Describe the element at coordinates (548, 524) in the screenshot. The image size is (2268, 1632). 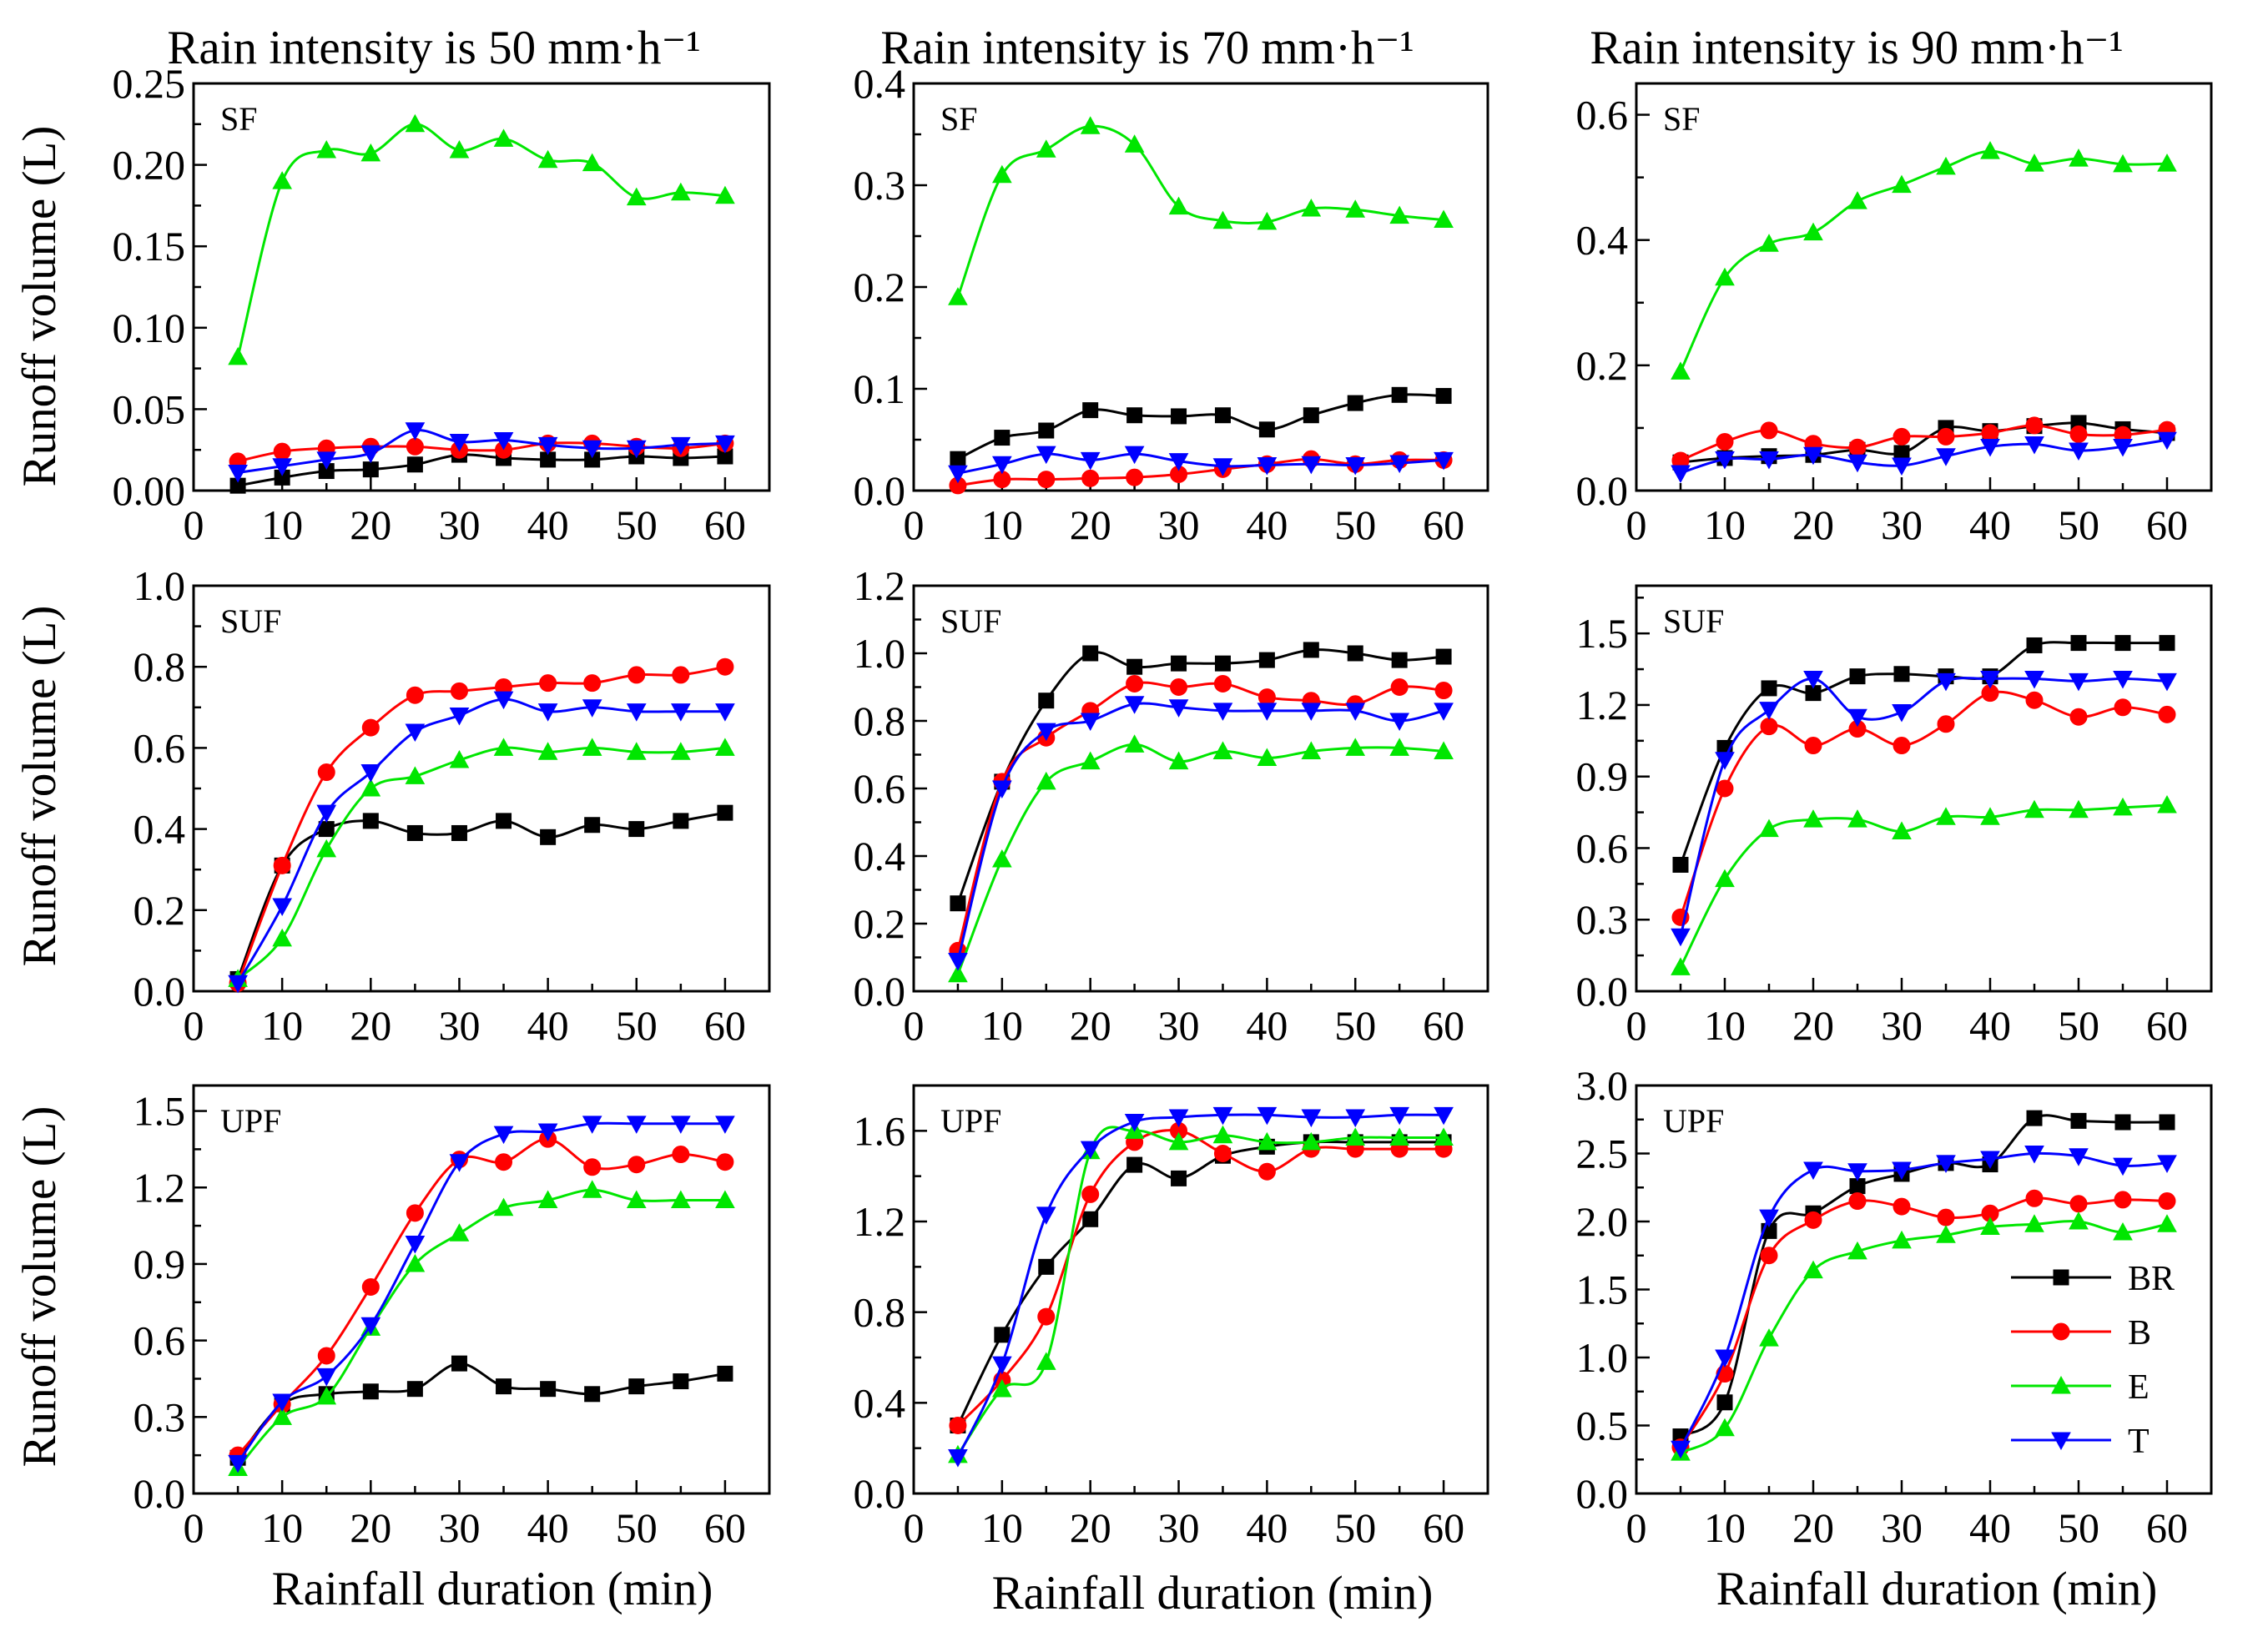
I see `x-tick-label: 40` at that location.